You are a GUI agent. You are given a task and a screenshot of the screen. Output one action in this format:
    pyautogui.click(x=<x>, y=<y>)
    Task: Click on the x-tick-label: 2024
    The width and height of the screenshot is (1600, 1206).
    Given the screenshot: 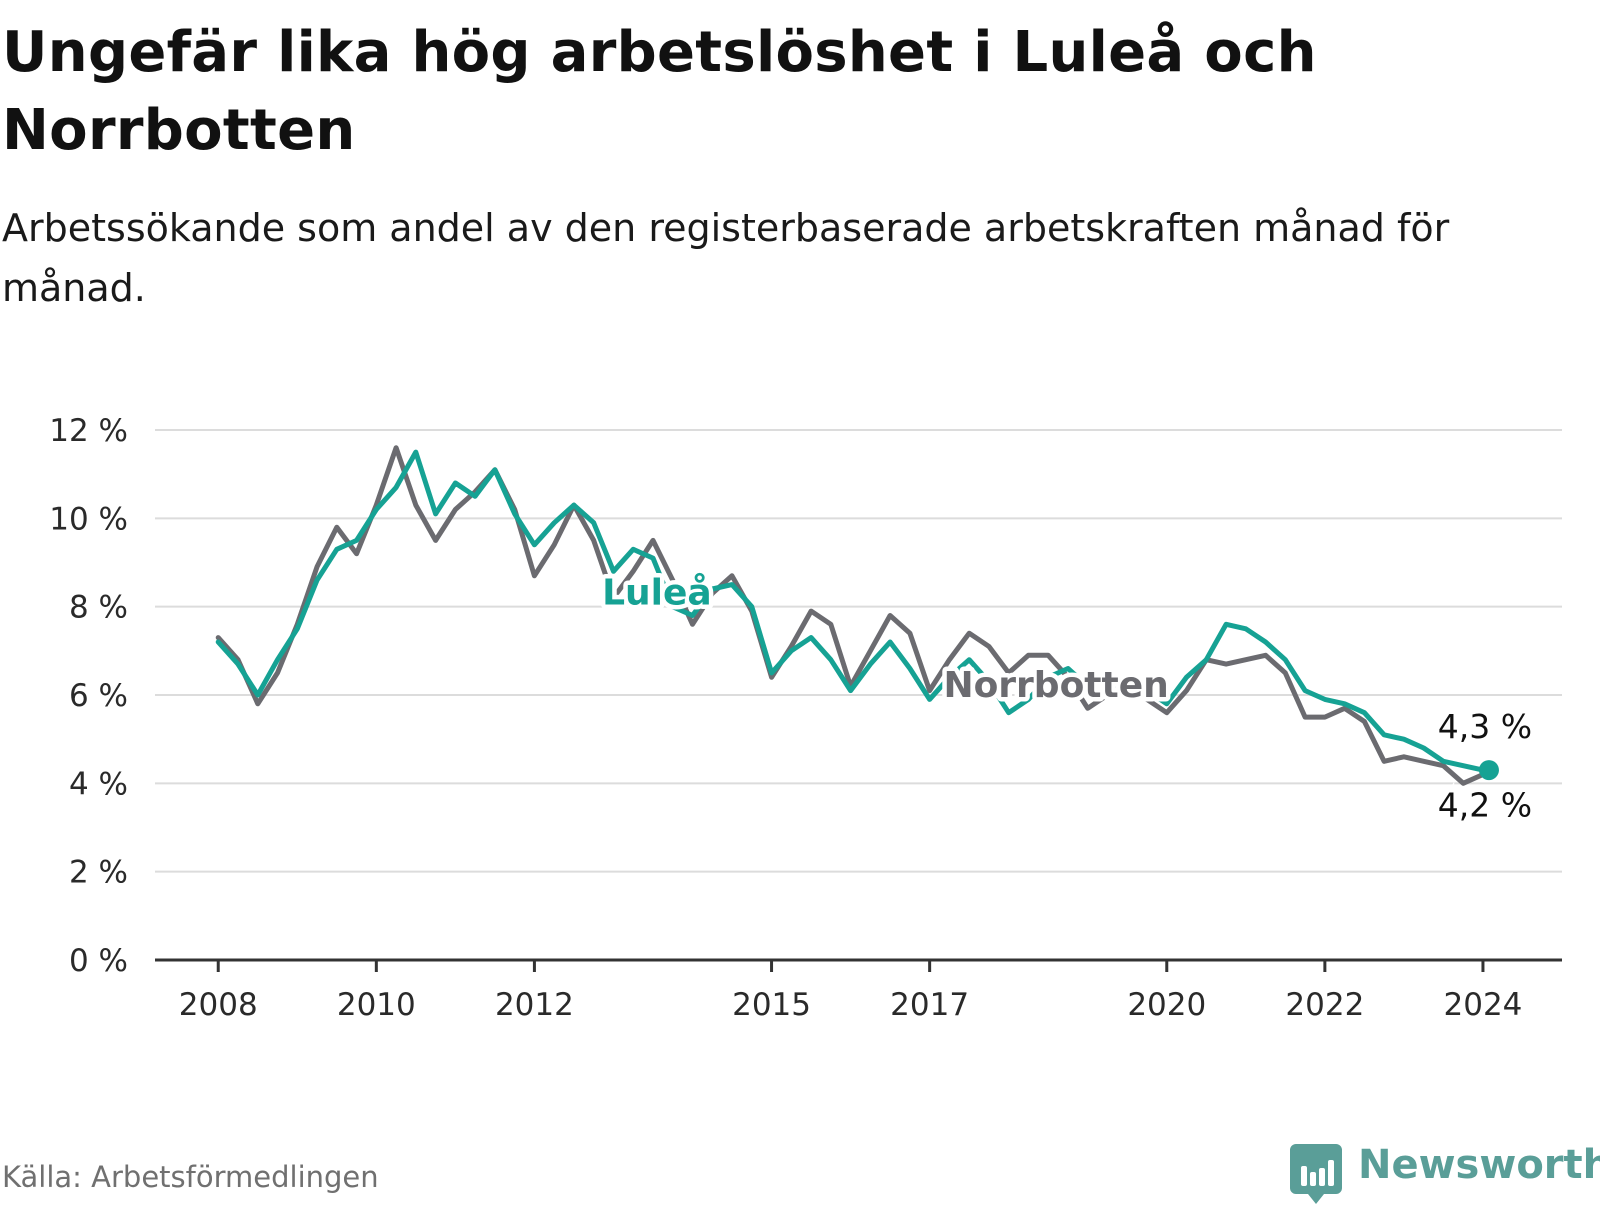 What is the action you would take?
    pyautogui.click(x=1483, y=1005)
    